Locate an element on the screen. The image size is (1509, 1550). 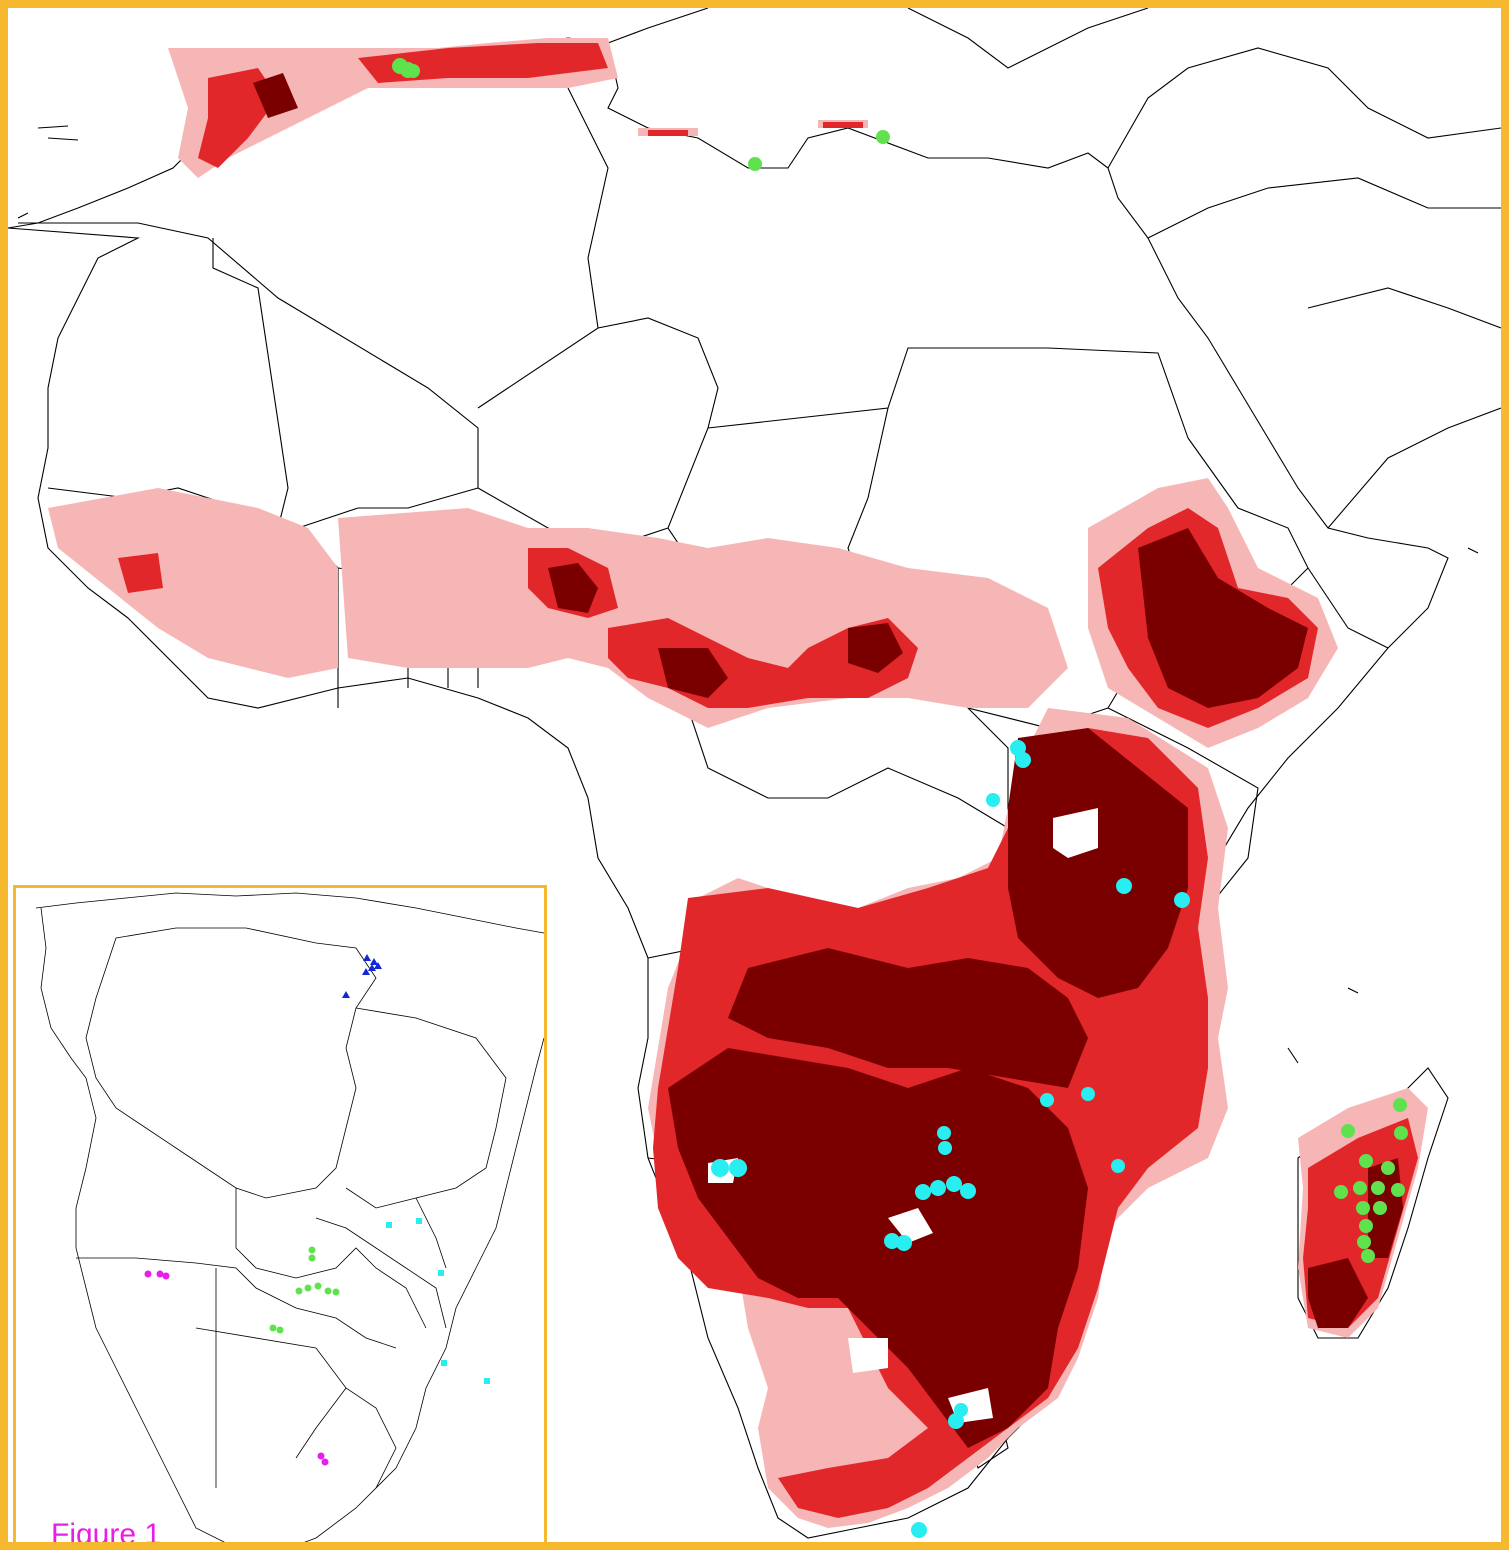
blue-markers is located at coordinates (362, 976).